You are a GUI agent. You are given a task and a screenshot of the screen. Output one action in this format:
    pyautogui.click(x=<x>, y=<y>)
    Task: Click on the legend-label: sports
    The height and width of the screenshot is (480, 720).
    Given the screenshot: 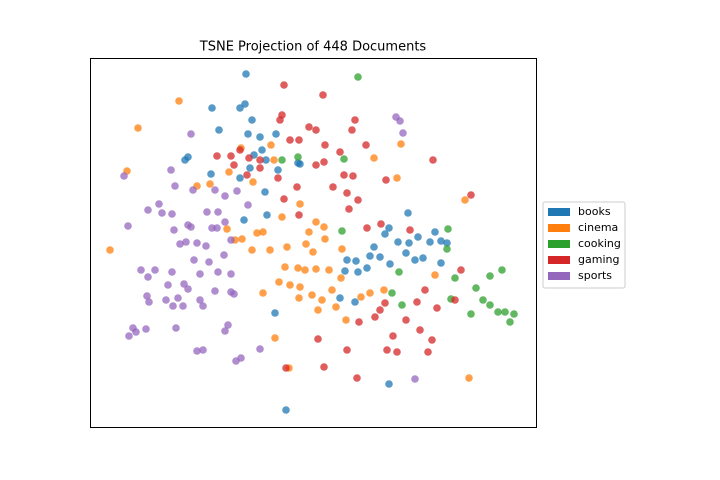 What is the action you would take?
    pyautogui.click(x=595, y=275)
    